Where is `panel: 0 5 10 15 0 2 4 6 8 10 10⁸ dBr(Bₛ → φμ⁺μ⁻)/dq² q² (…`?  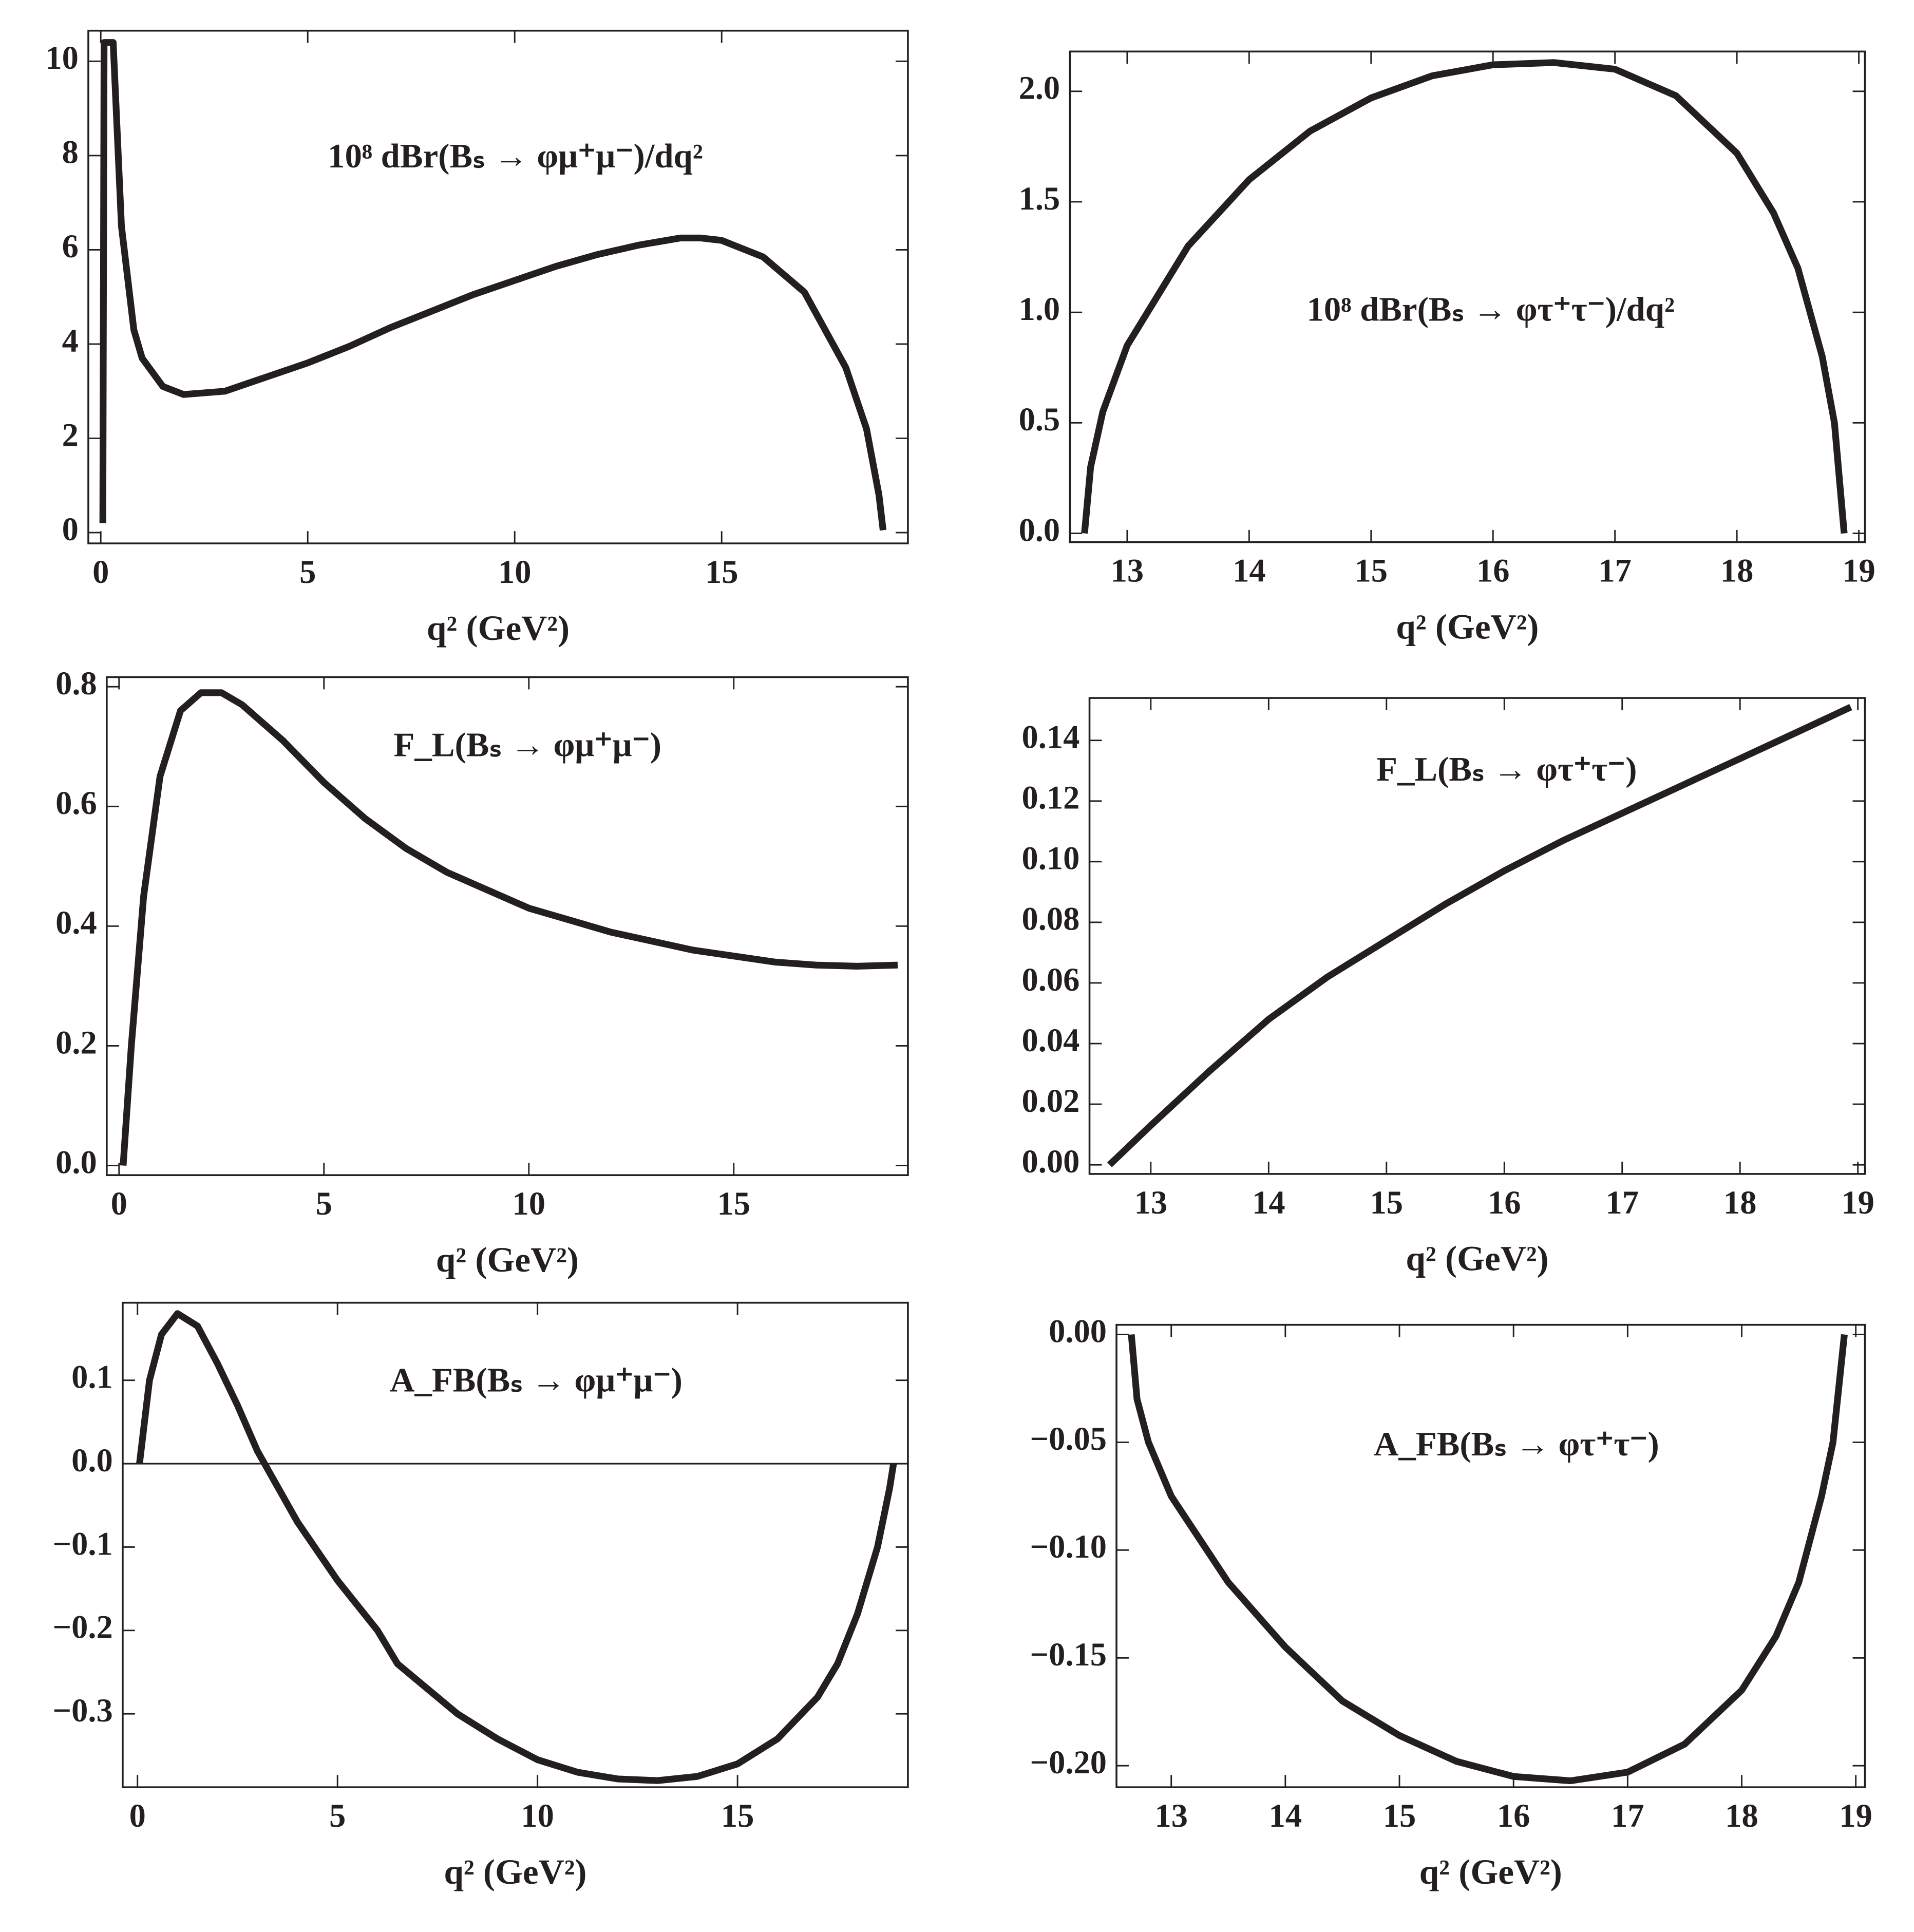 panel: 0 5 10 15 0 2 4 6 8 10 10⁸ dBr(Bₛ → φμ⁺μ⁻)/dq² q² (… is located at coordinates (477, 339).